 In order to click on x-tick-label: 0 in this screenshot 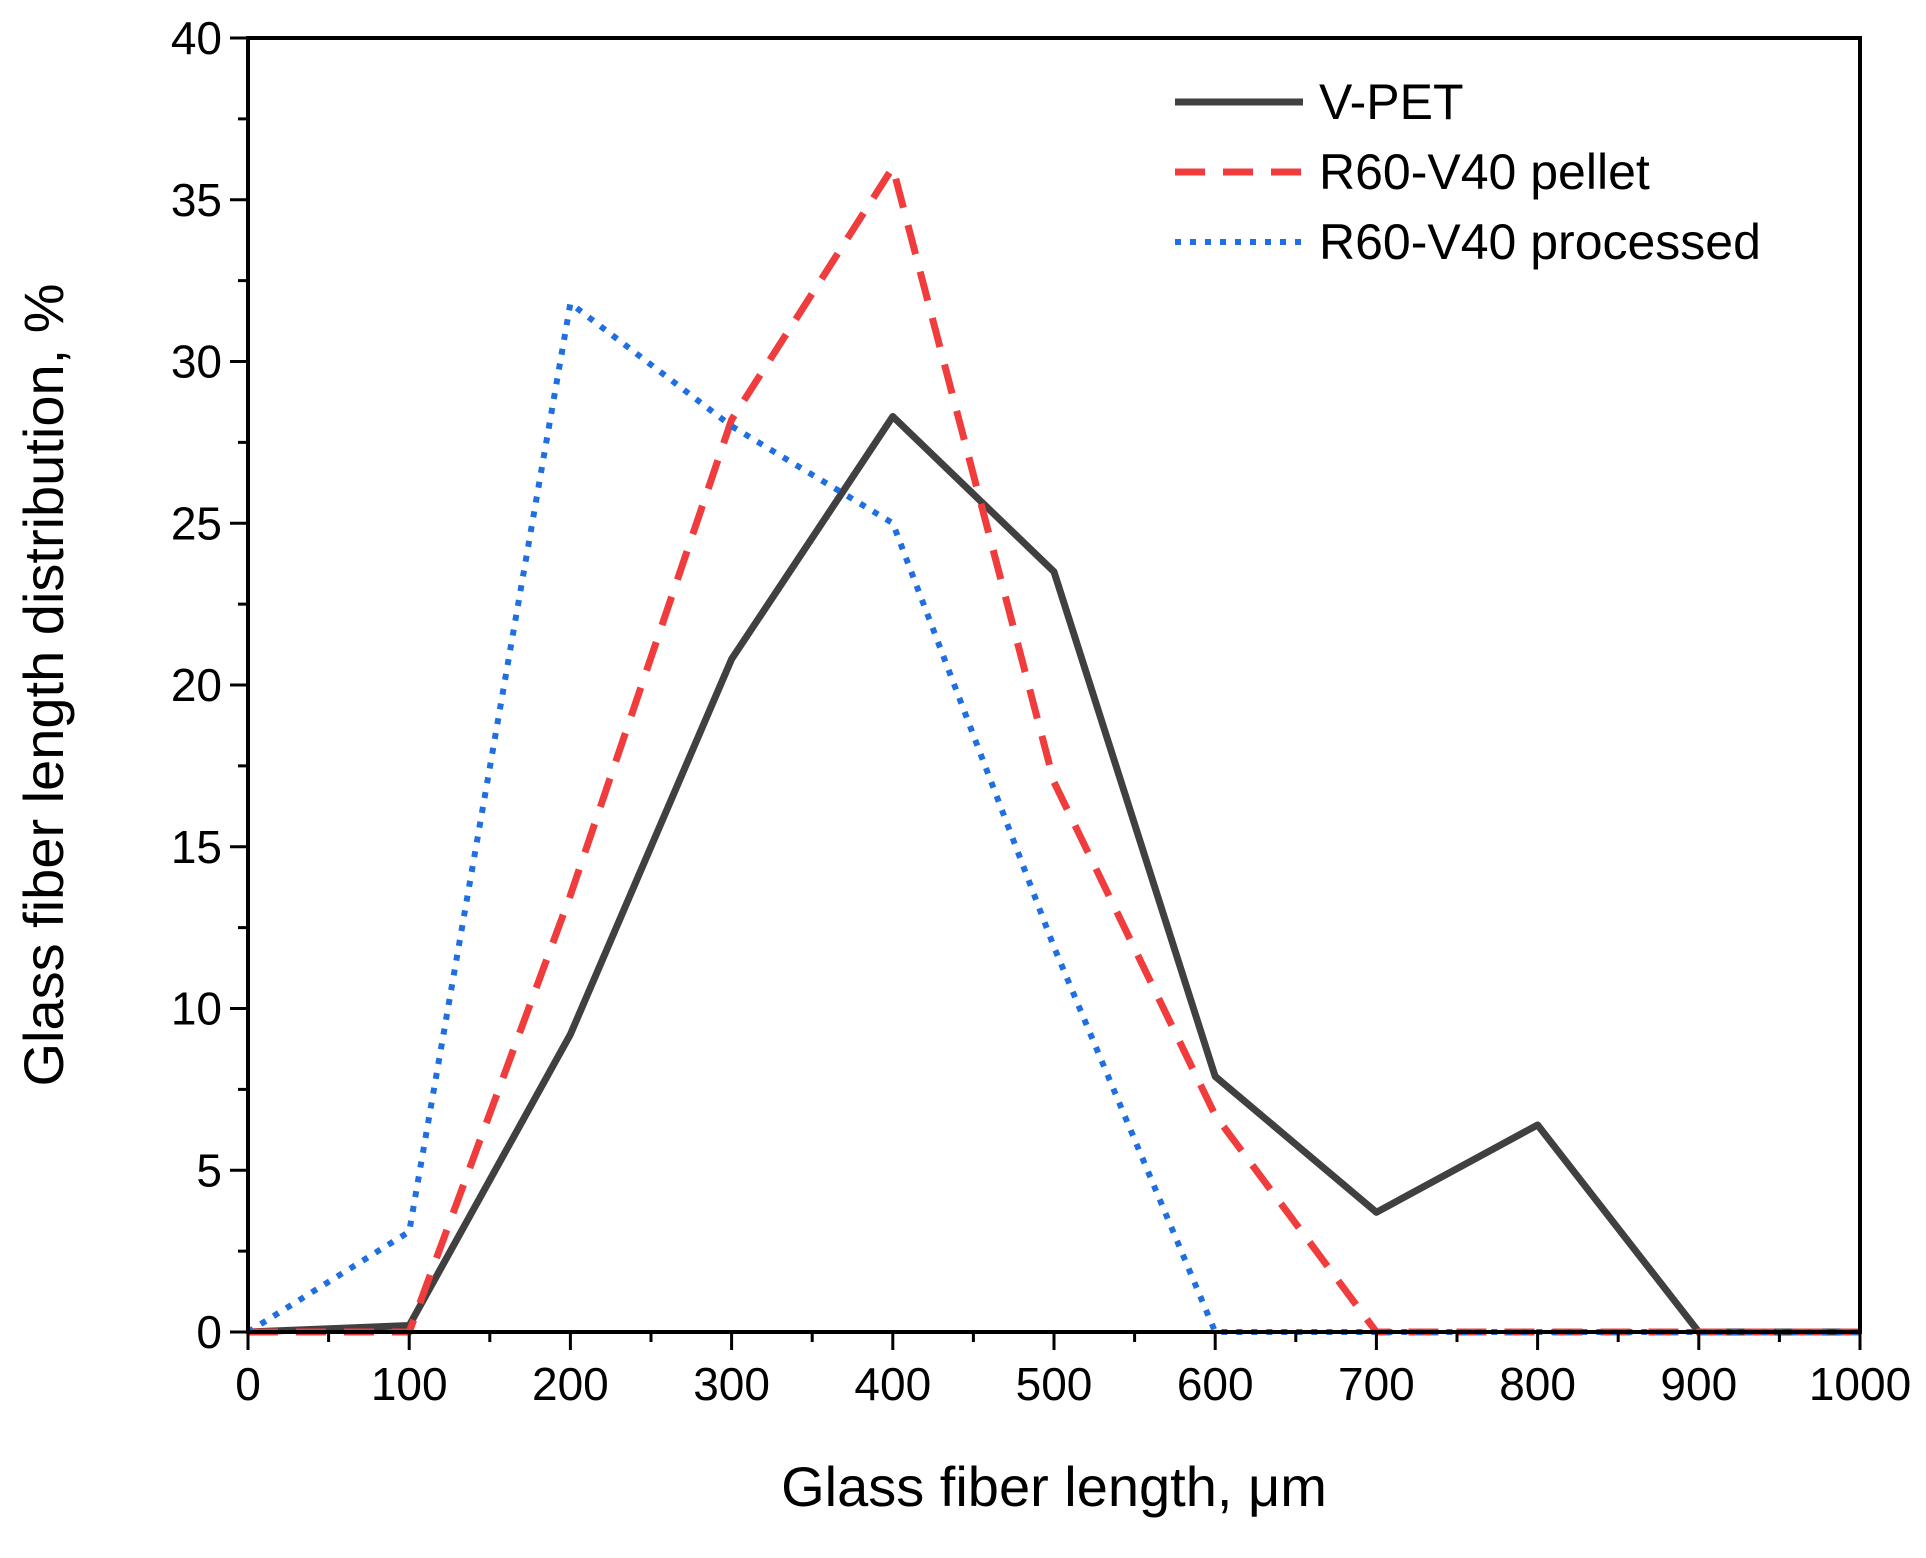, I will do `click(248, 1384)`.